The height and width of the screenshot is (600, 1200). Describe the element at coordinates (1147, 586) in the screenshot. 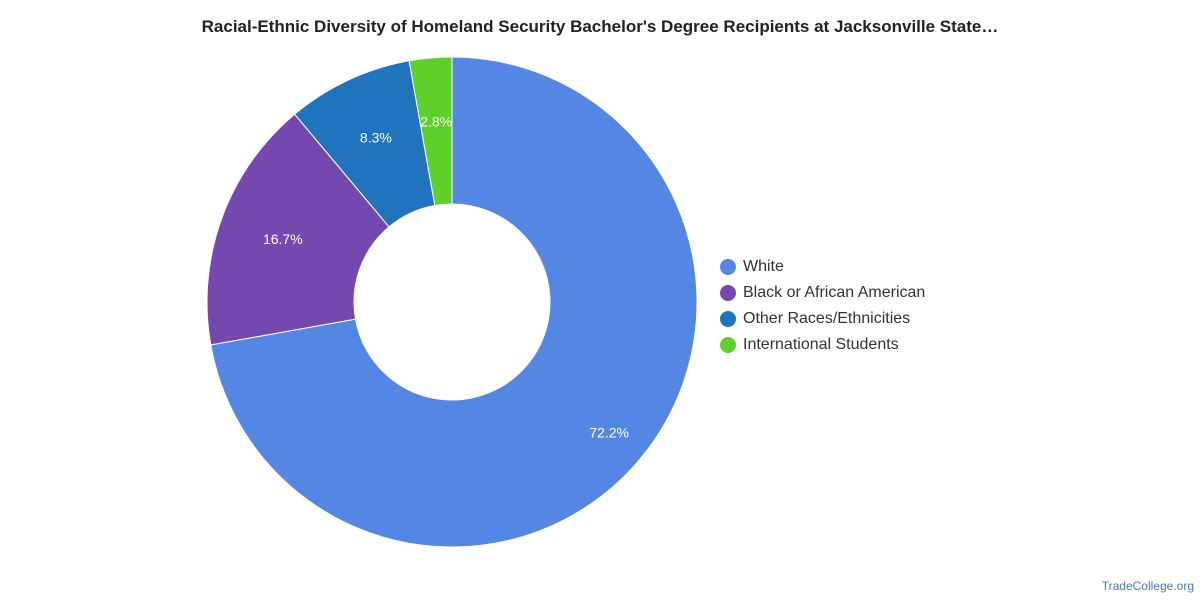

I see `watermark: TradeCollege.org` at that location.